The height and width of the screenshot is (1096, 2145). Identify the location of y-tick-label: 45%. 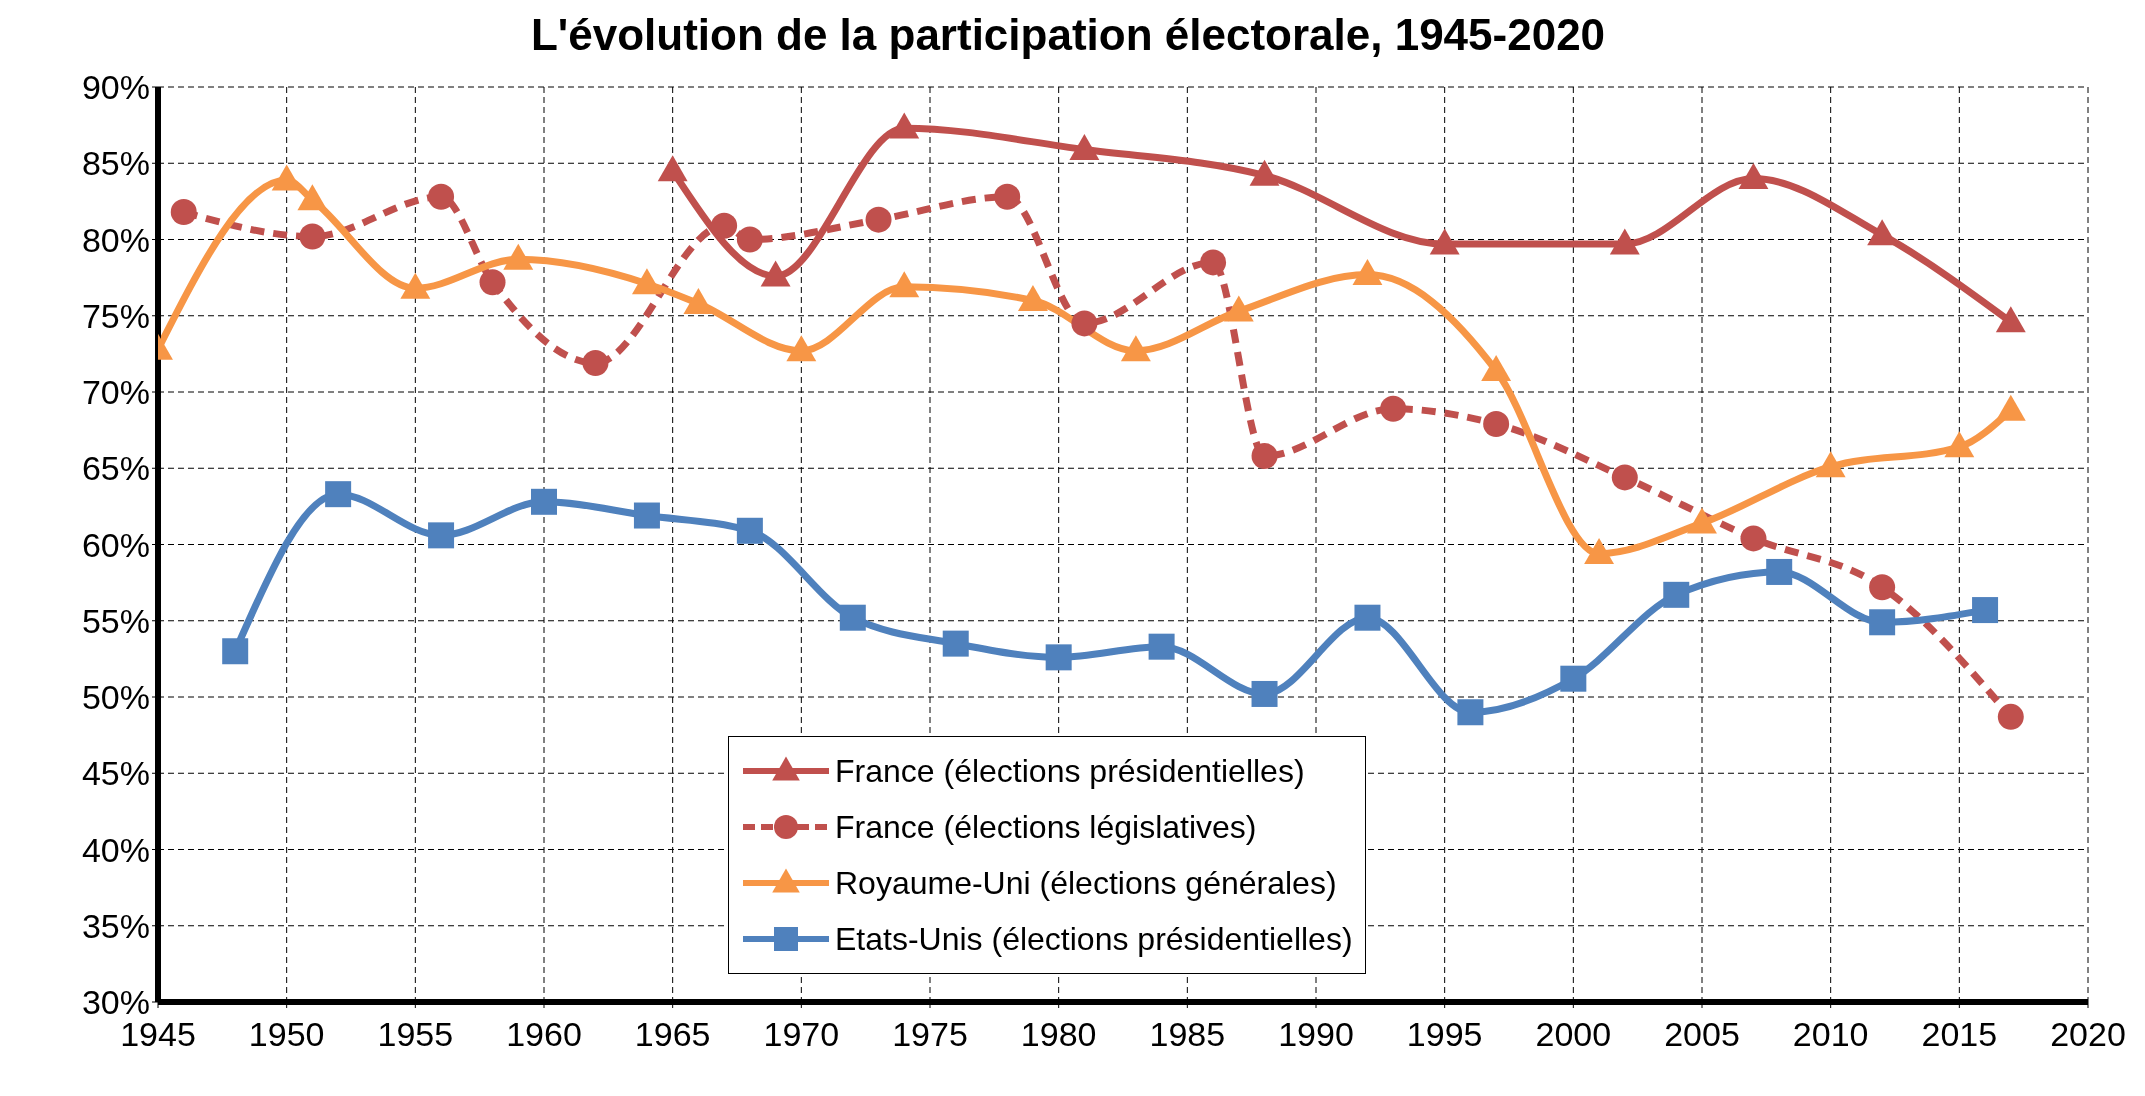
(115, 773).